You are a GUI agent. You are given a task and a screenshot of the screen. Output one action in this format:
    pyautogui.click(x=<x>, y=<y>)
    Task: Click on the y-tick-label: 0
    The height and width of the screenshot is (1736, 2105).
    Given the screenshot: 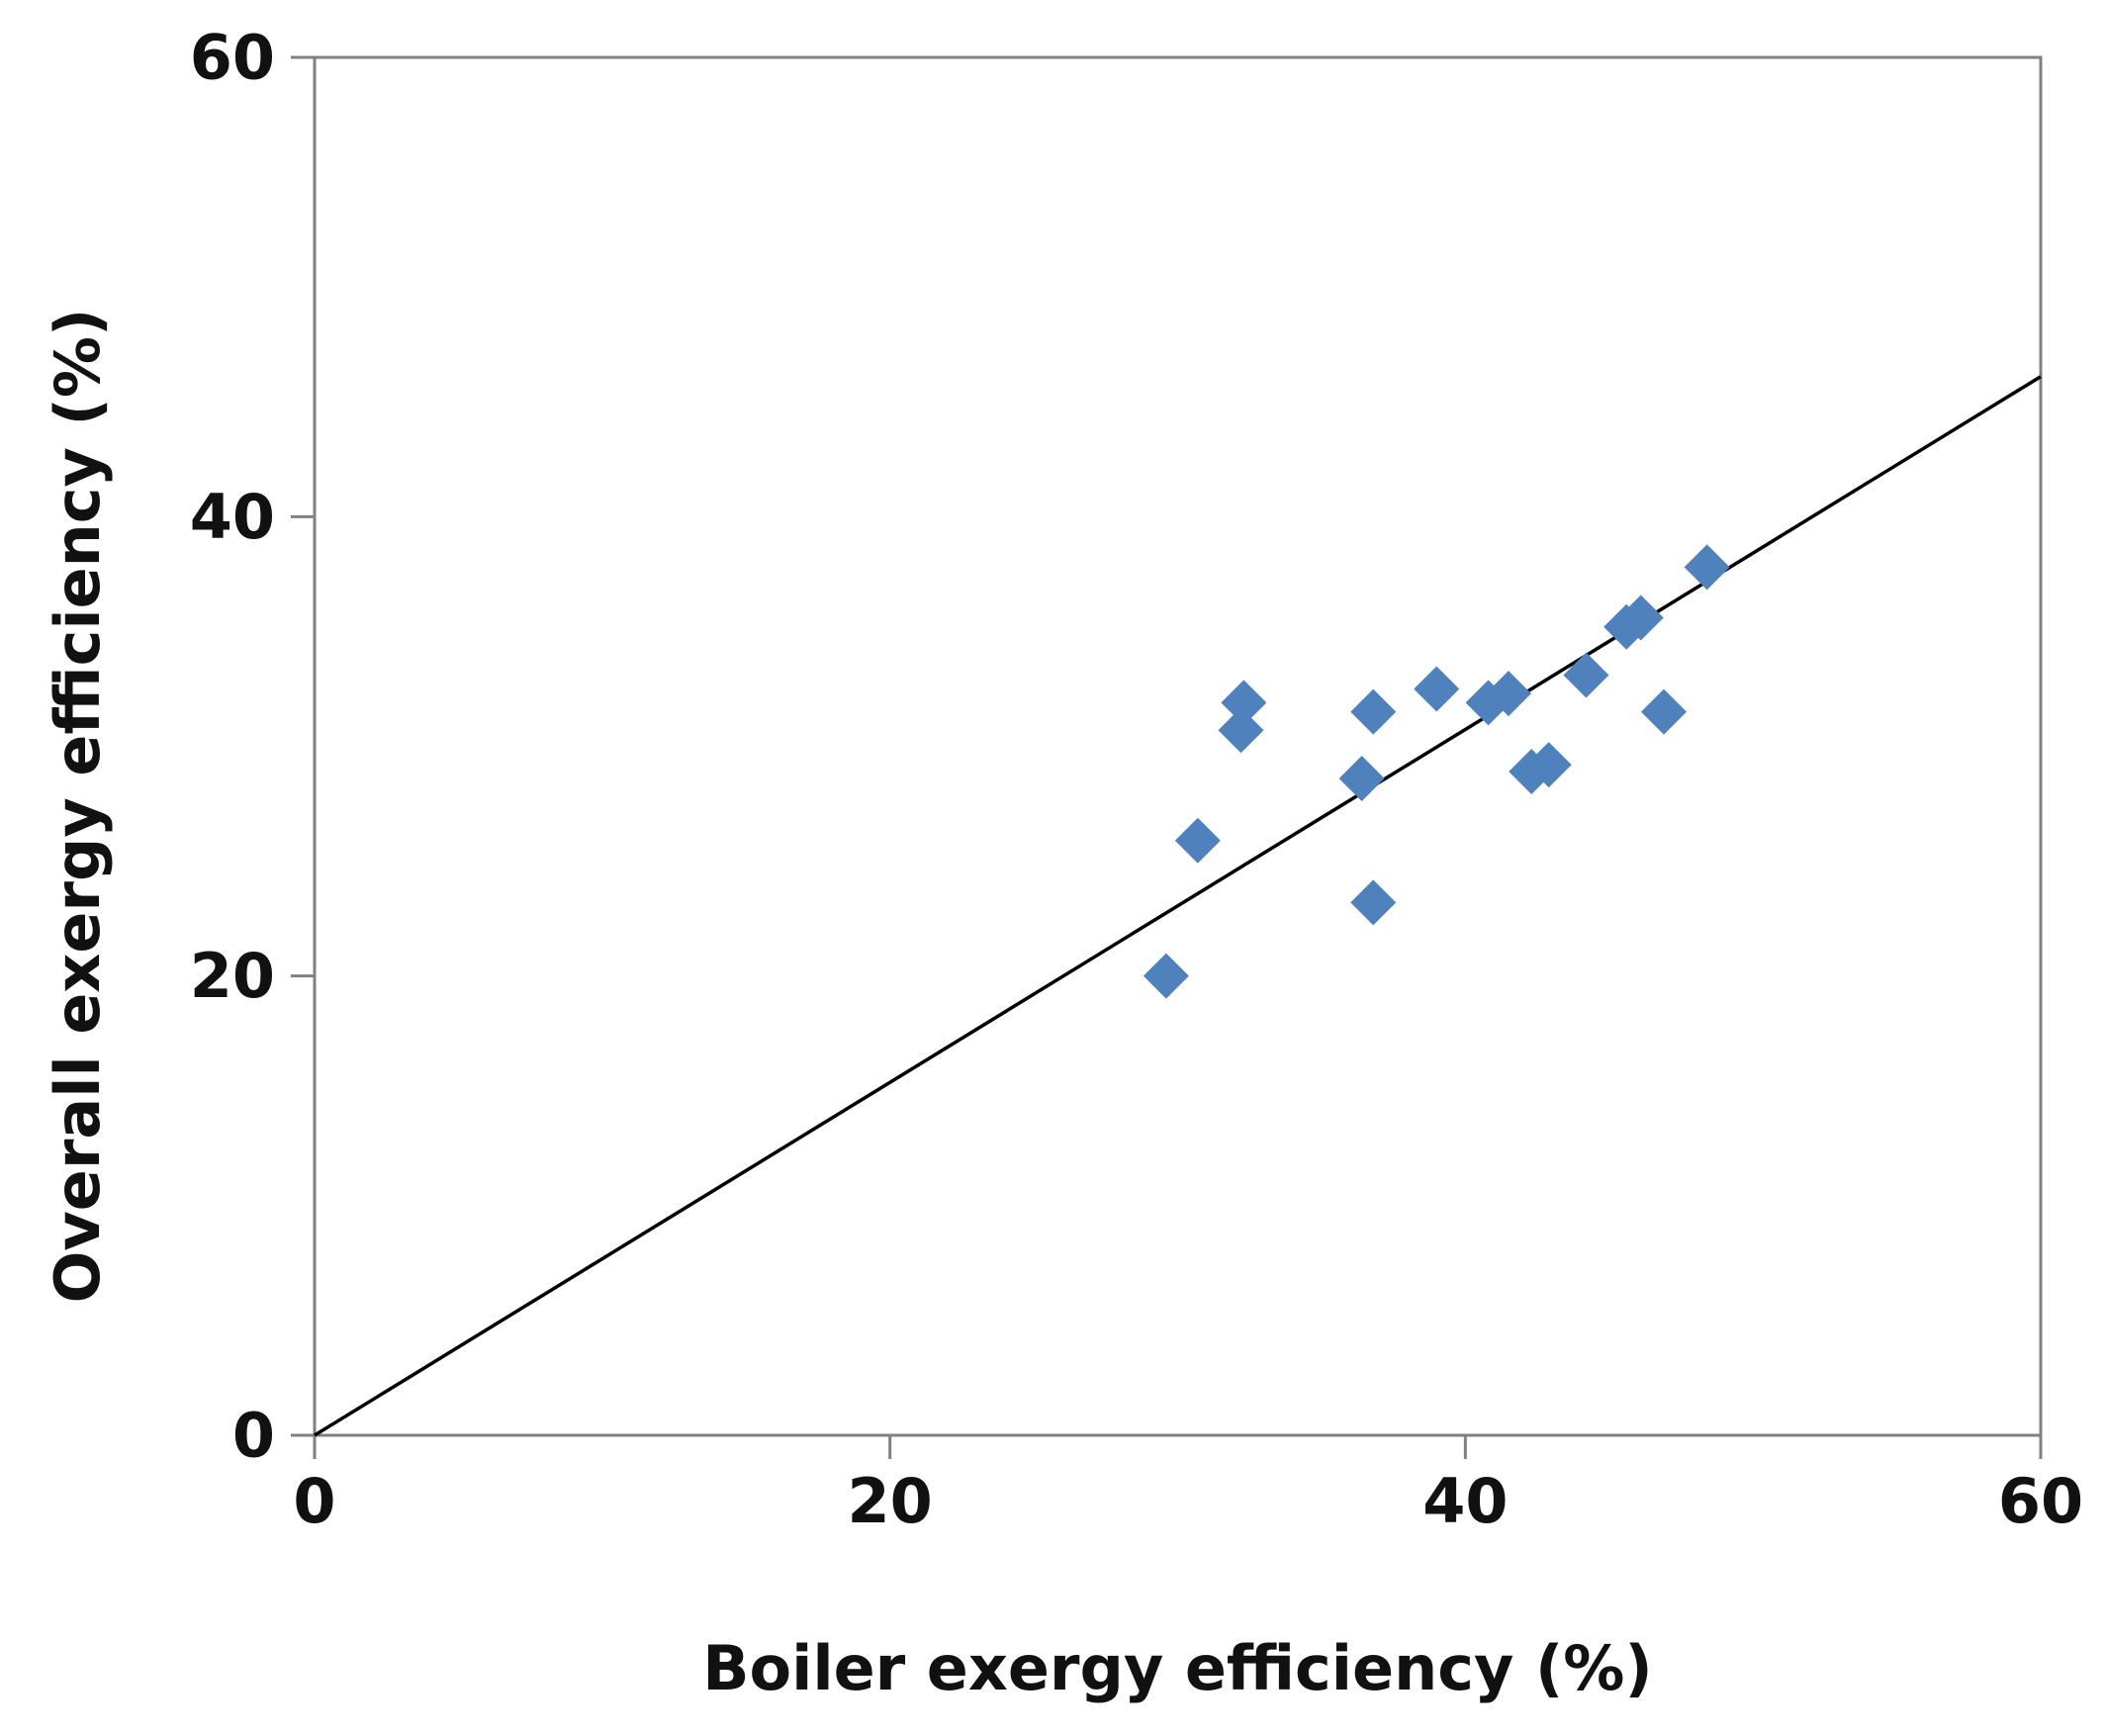 What is the action you would take?
    pyautogui.click(x=253, y=1436)
    